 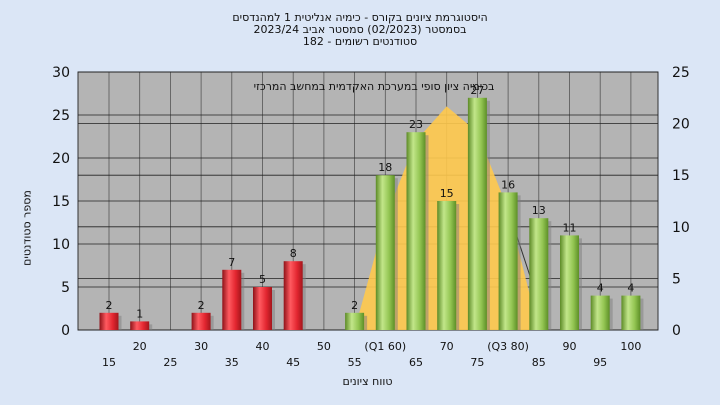 What do you see at coordinates (676, 331) in the screenshot?
I see `y2-tick-label: 0` at bounding box center [676, 331].